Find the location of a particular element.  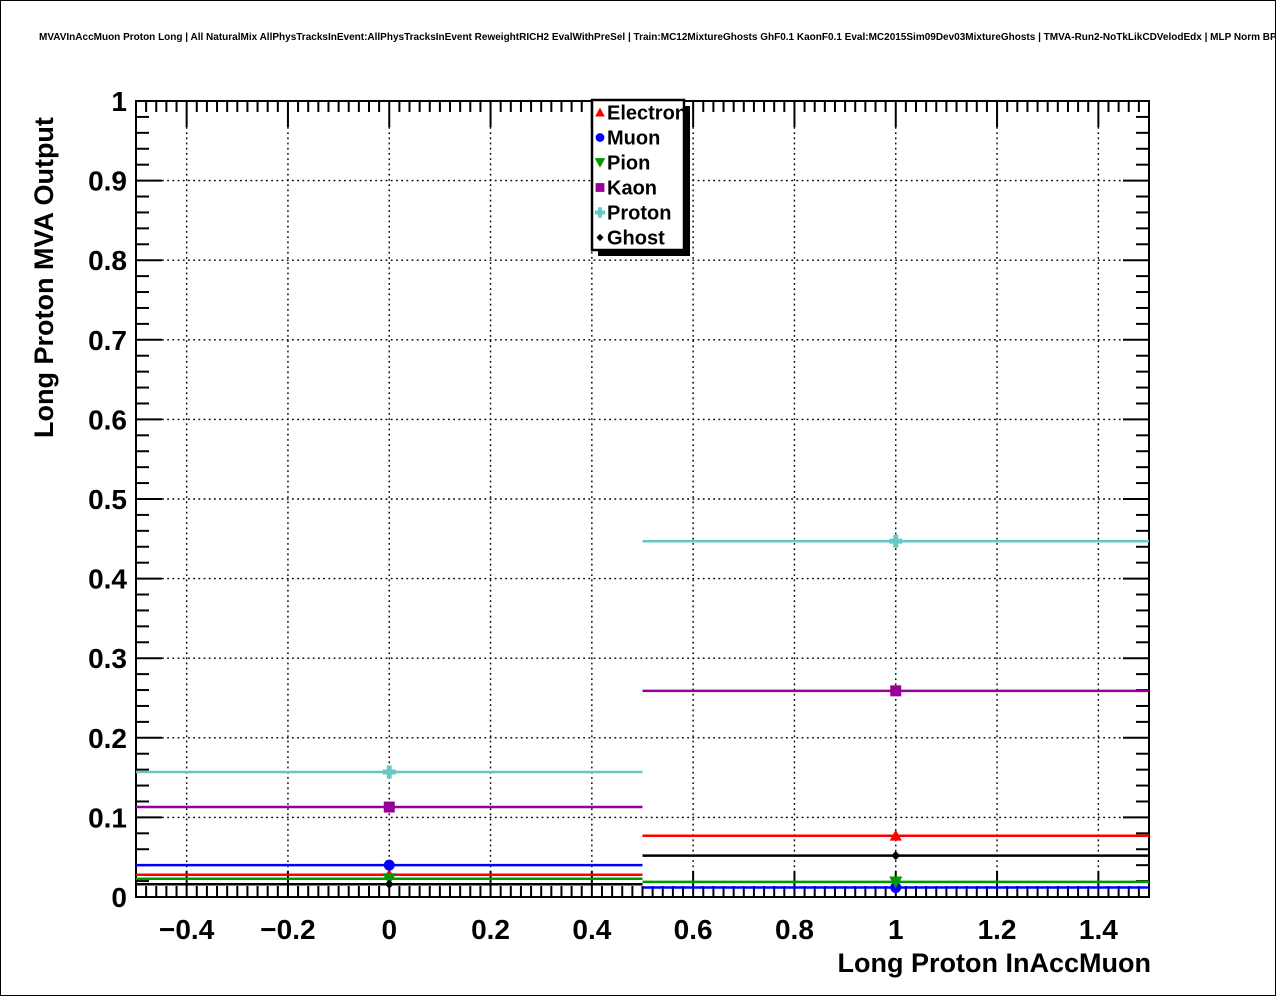

legend-box is located at coordinates (638, 175).